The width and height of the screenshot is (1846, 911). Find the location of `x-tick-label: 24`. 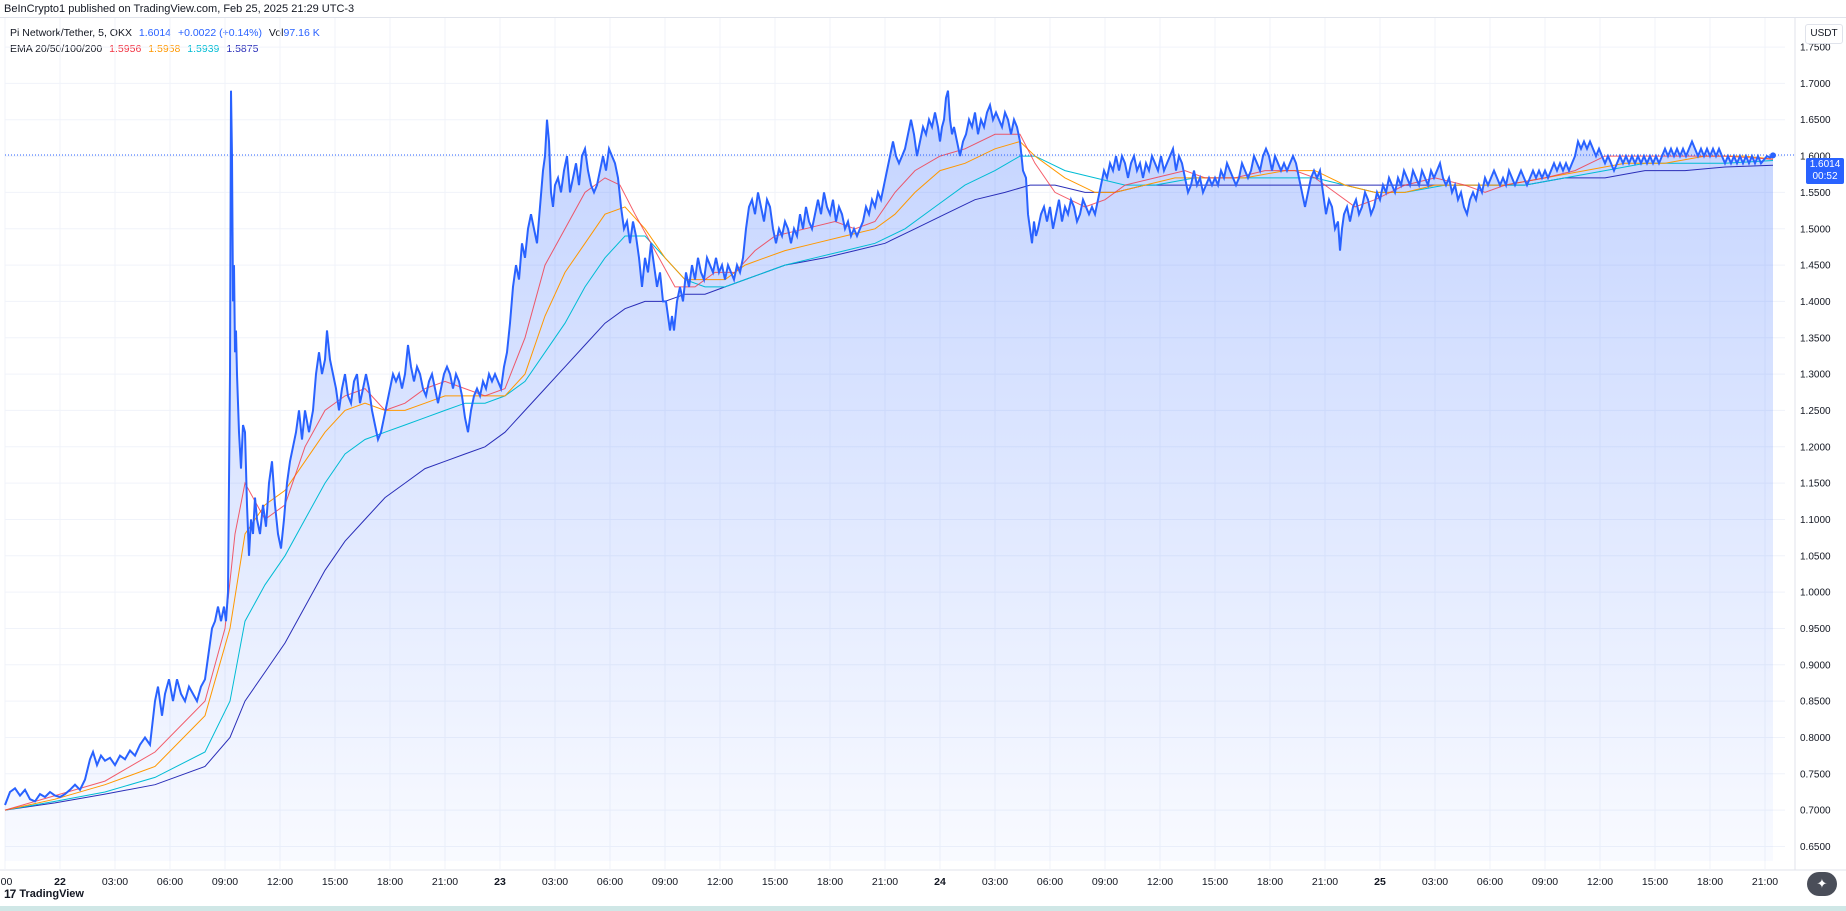

x-tick-label: 24 is located at coordinates (940, 881).